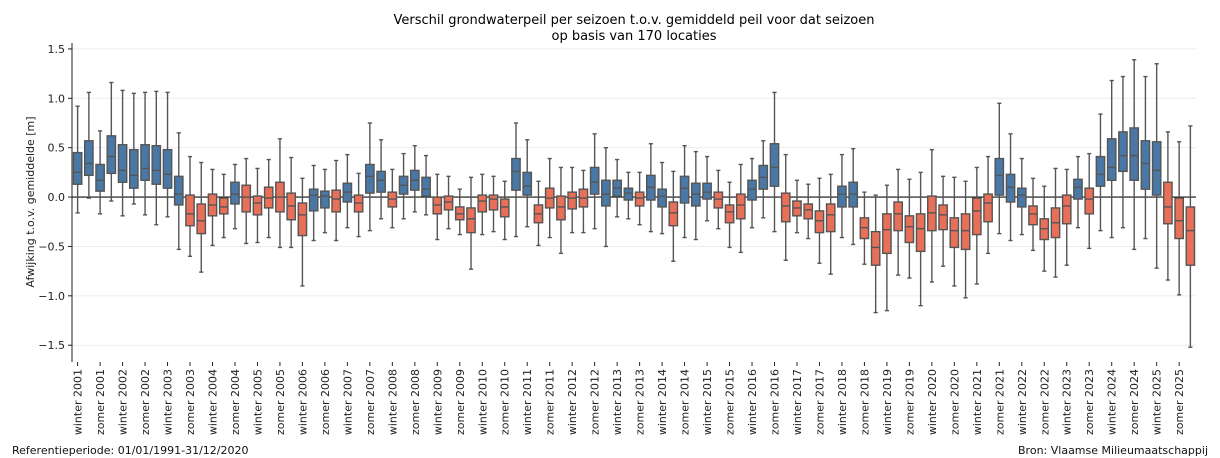 This screenshot has height=458, width=1220. I want to click on x-tick-label: zomer 2001, so click(100, 402).